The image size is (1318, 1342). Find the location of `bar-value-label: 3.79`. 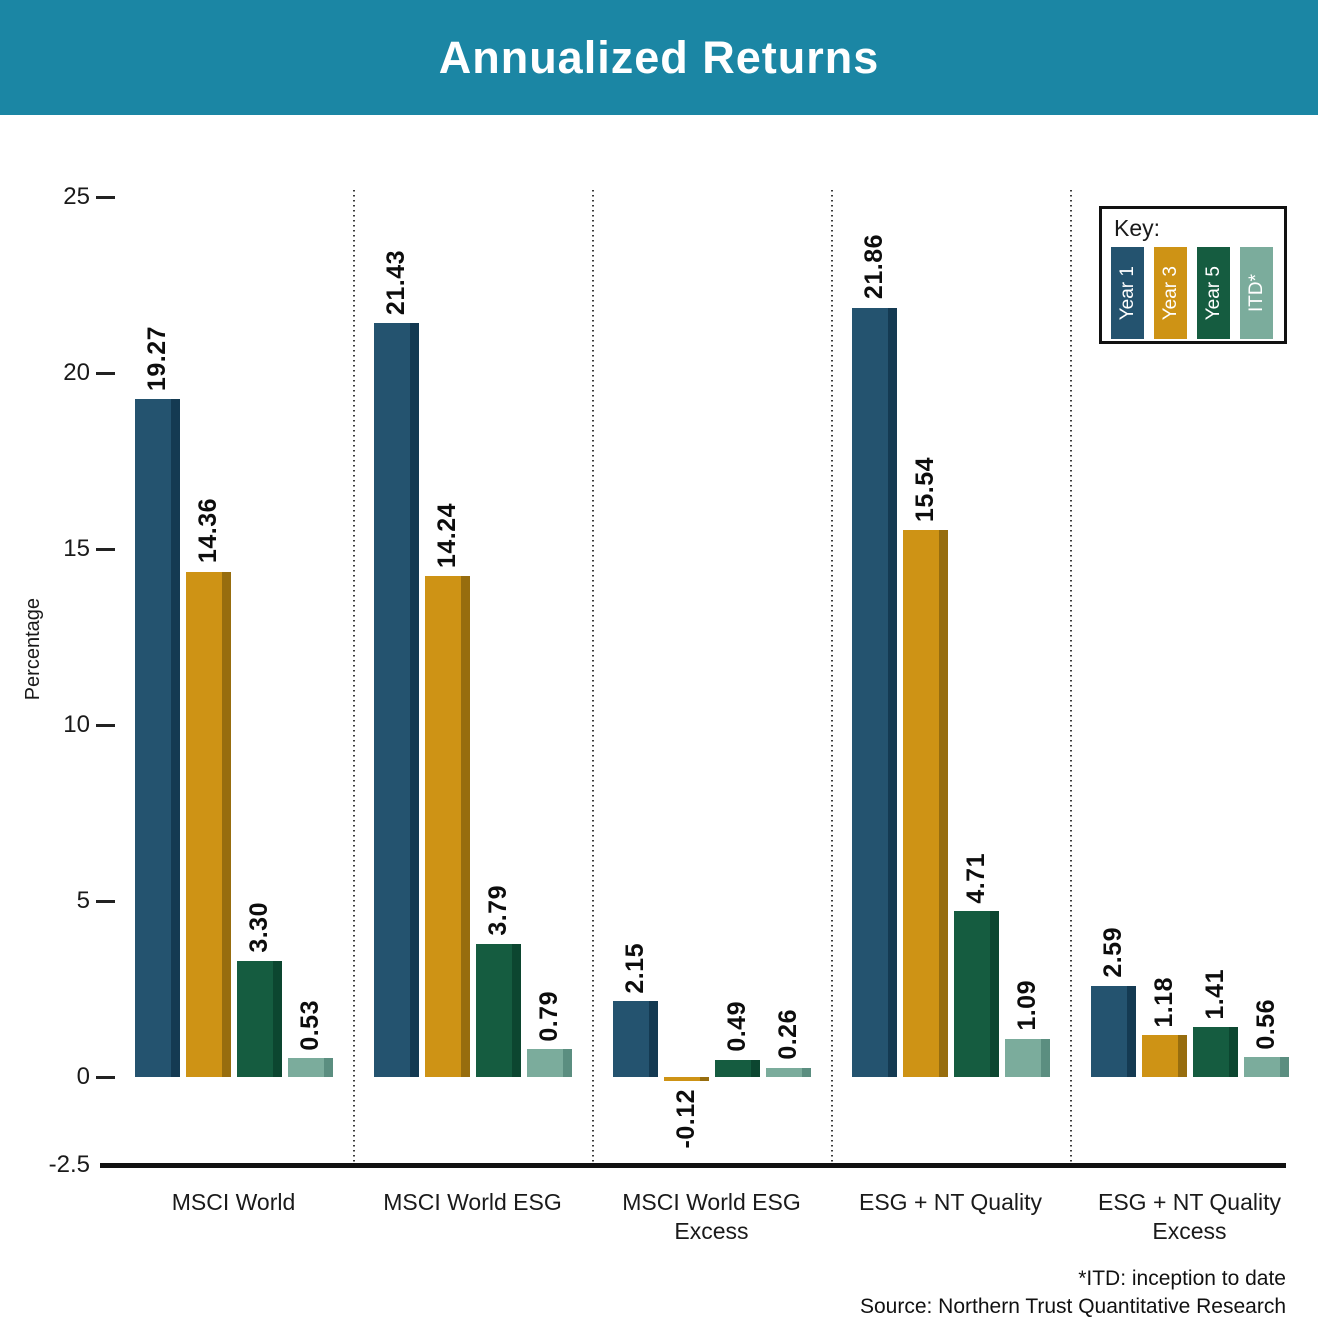

bar-value-label: 3.79 is located at coordinates (497, 910).